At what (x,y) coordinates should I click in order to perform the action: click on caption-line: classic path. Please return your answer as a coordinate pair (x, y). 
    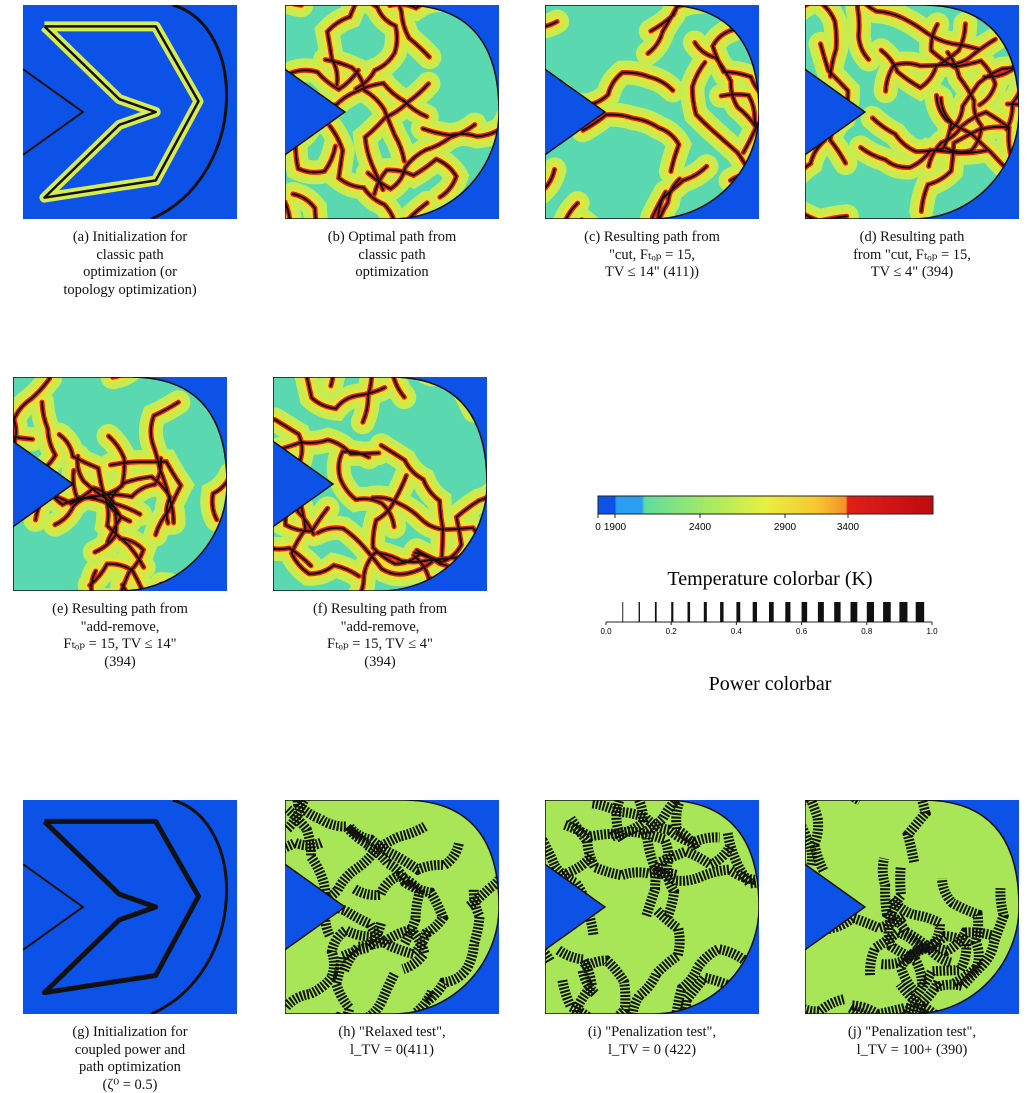
    Looking at the image, I should click on (130, 254).